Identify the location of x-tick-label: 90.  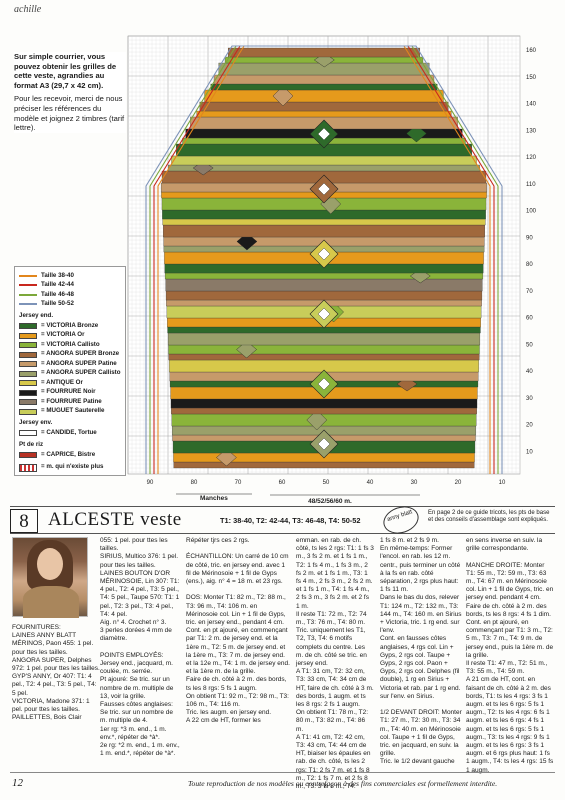
(150, 483).